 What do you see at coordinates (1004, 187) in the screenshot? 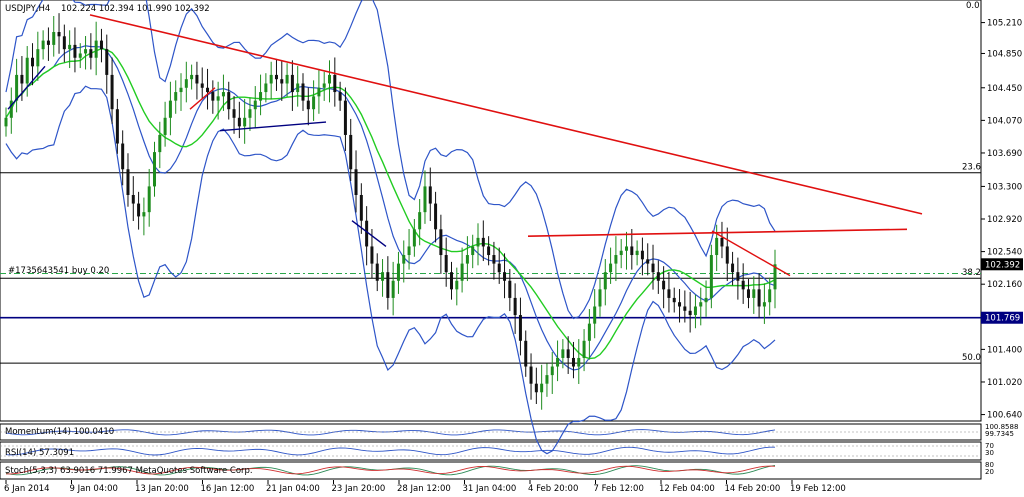
I see `price-tick-label: 103.300` at bounding box center [1004, 187].